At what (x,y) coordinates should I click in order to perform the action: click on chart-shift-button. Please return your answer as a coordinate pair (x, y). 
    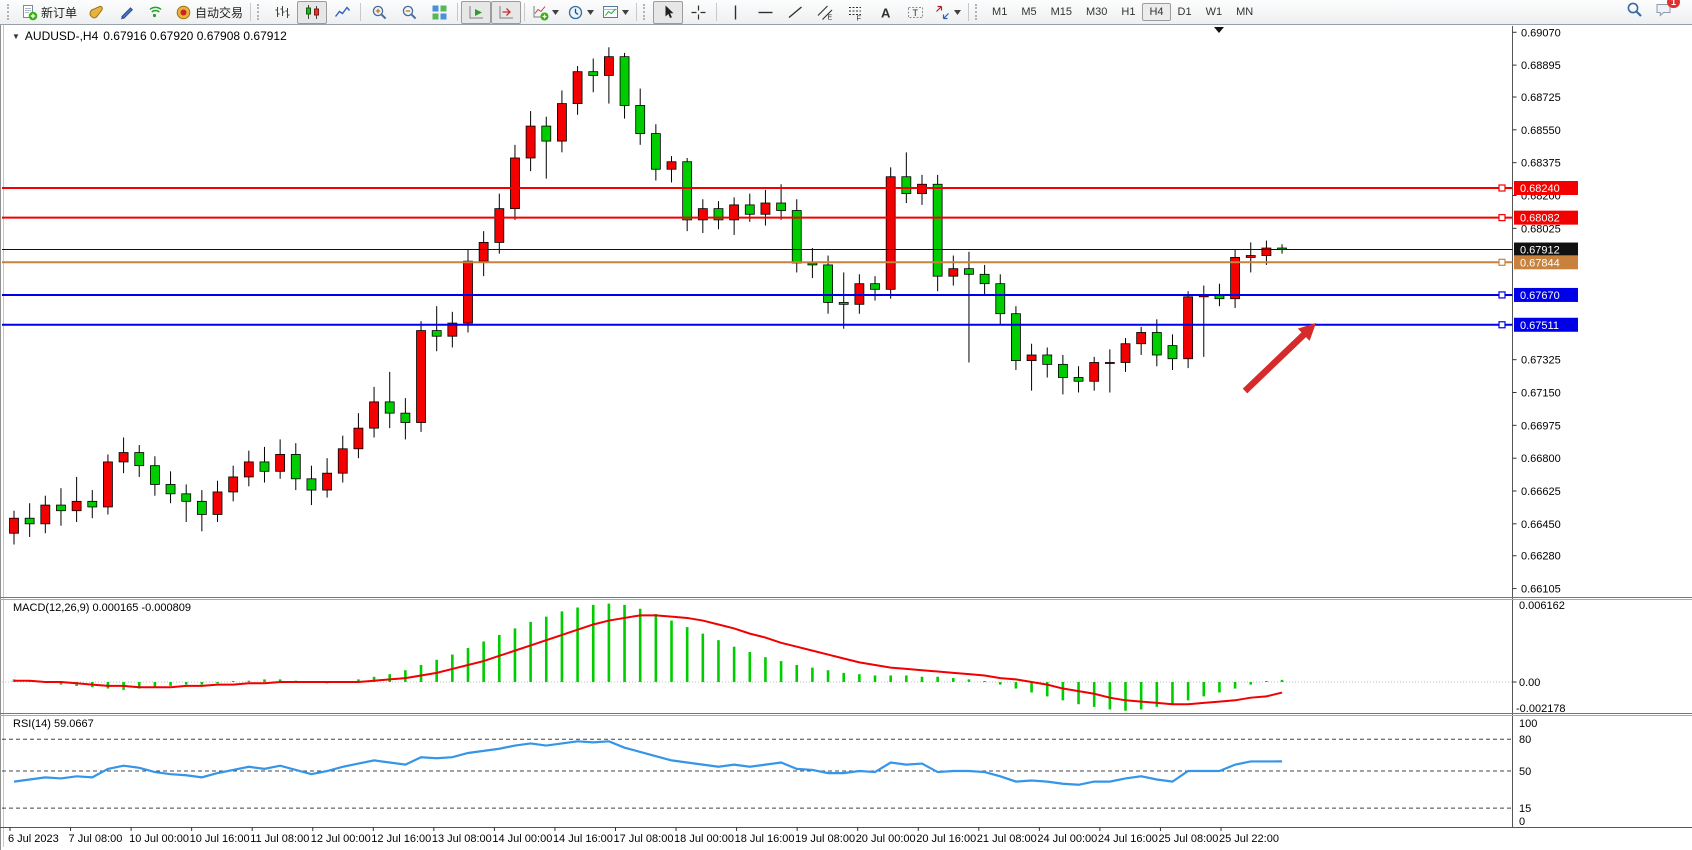
    Looking at the image, I should click on (506, 12).